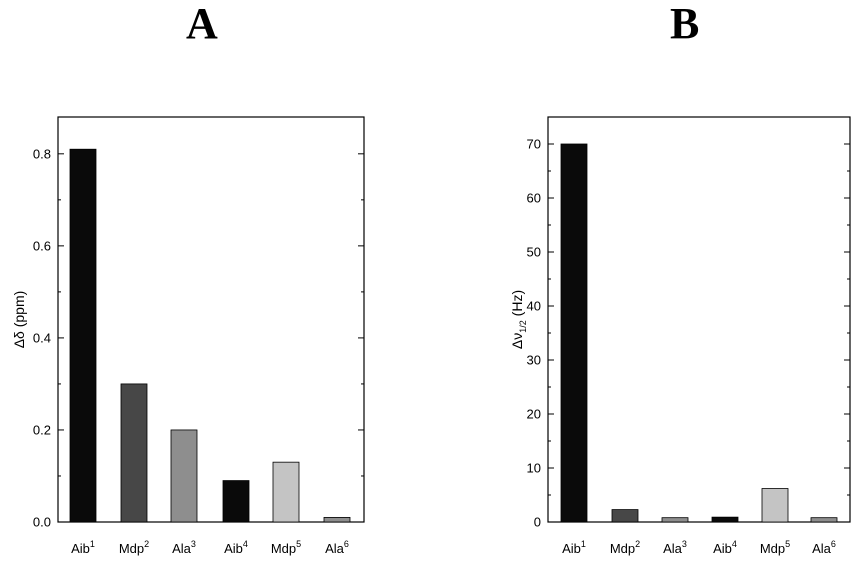  What do you see at coordinates (42, 153) in the screenshot?
I see `y-tick-label: 0.8` at bounding box center [42, 153].